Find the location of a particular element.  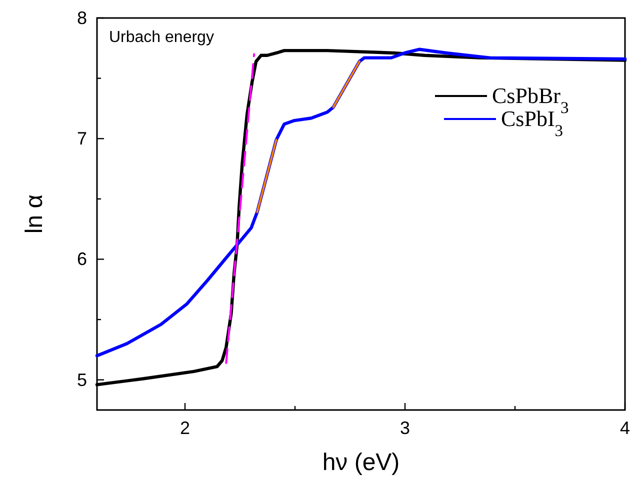

x-tick-label: 4 is located at coordinates (625, 428).